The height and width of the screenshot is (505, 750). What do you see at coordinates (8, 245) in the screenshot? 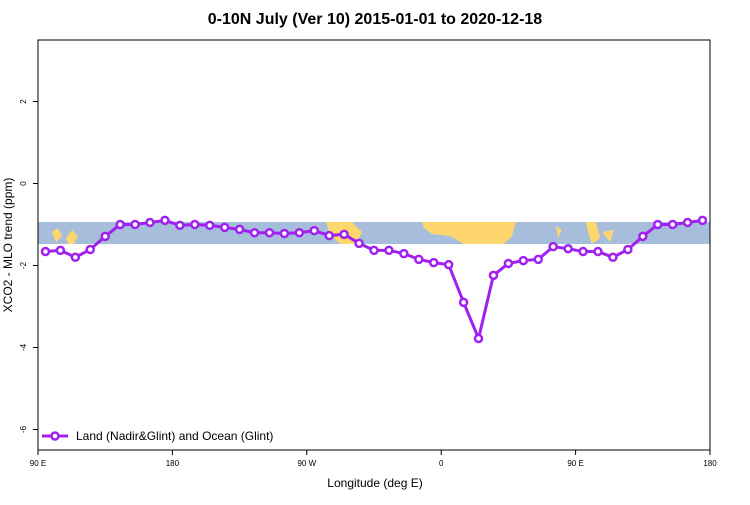
I see `y-axis-label: XCO2 - MLO trend (ppm)` at bounding box center [8, 245].